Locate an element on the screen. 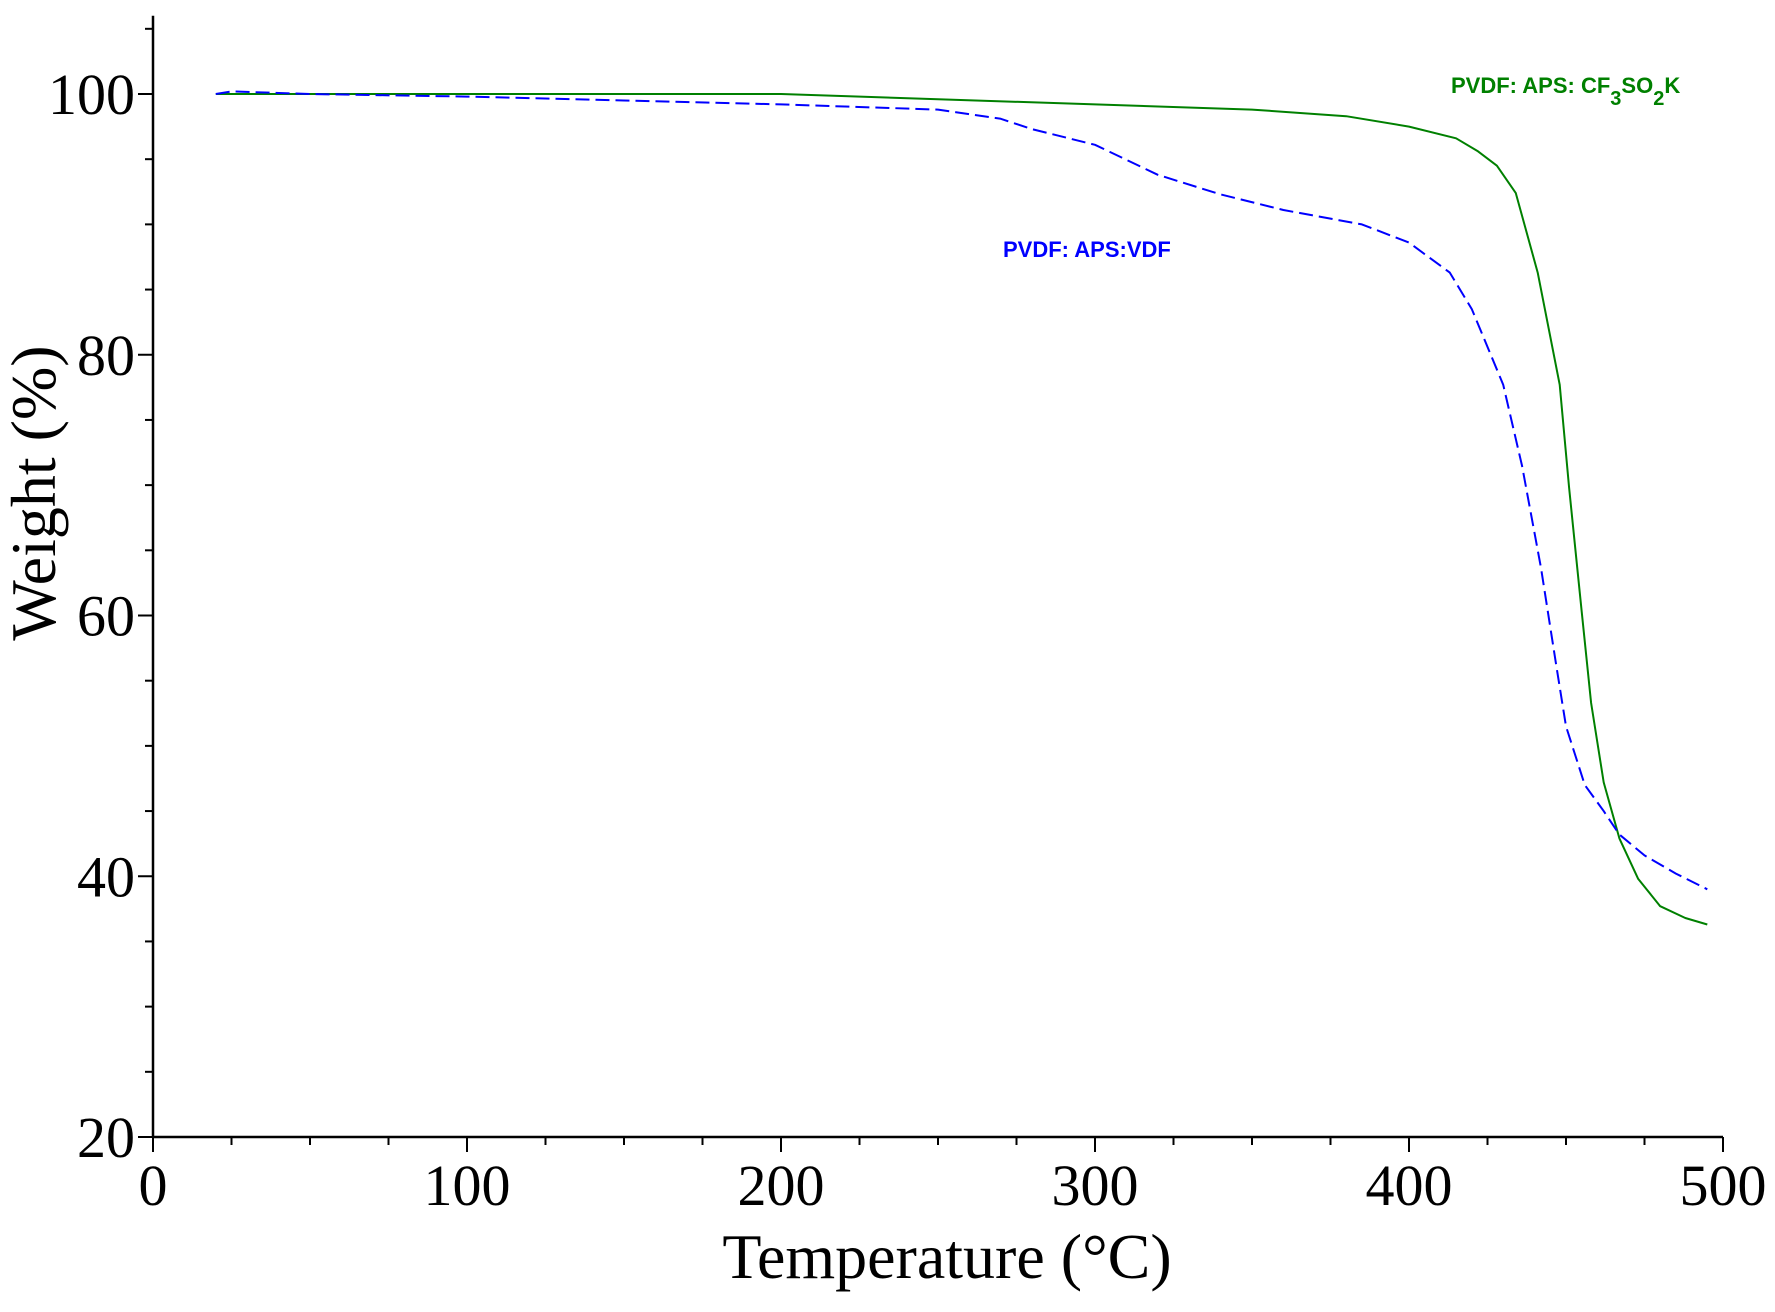 This screenshot has height=1312, width=1775. series-label-cf3so2k: PVDF: APS: CF3SO2K is located at coordinates (1565, 91).